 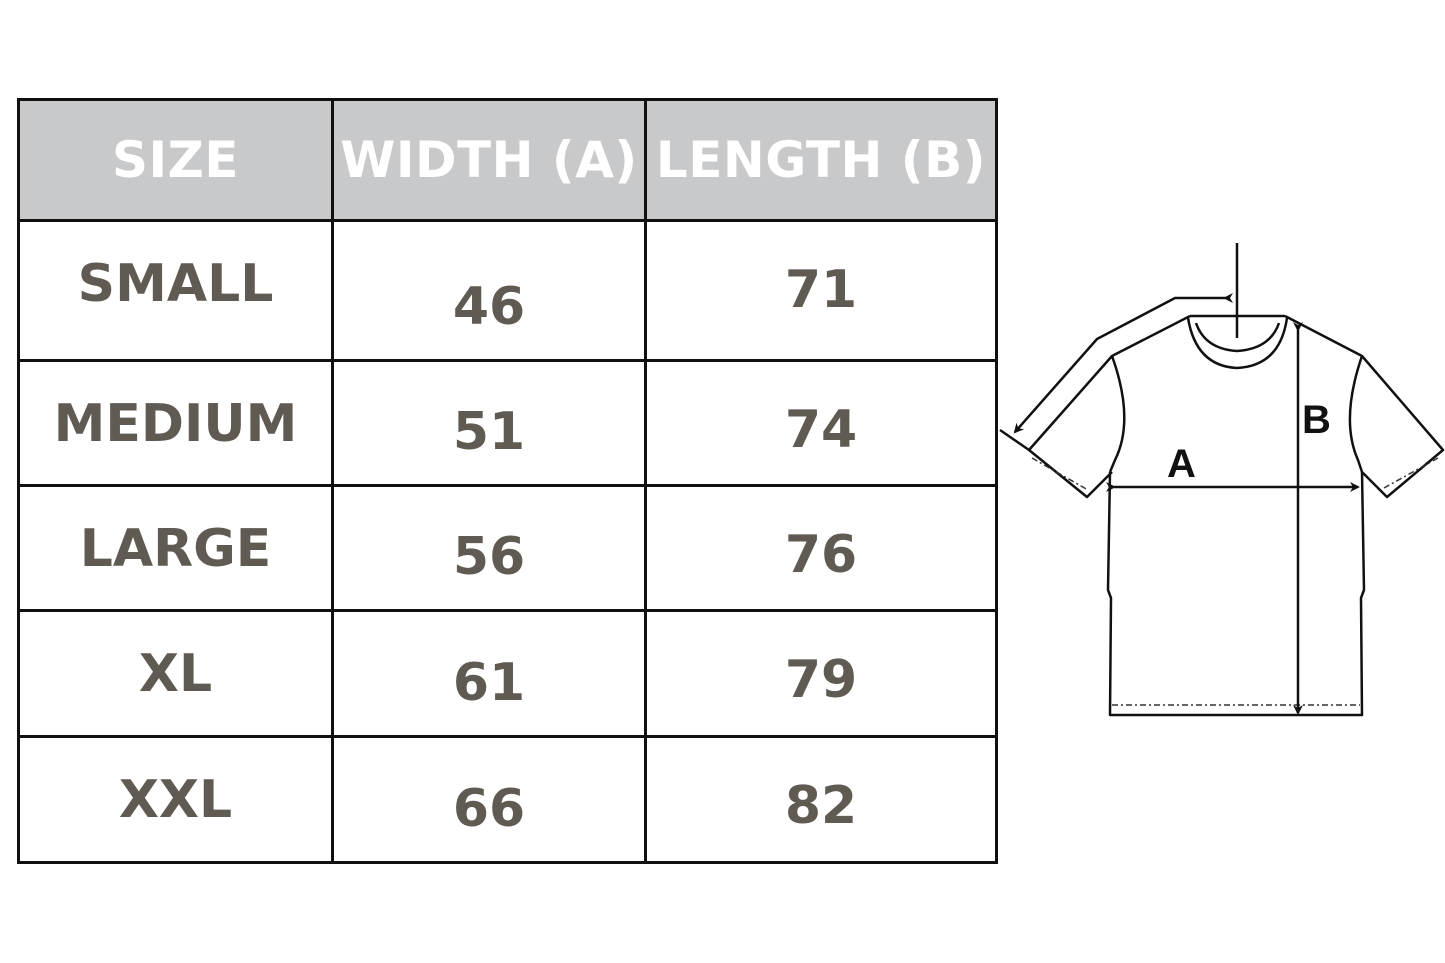 What do you see at coordinates (821, 799) in the screenshot?
I see `cell-length: 82` at bounding box center [821, 799].